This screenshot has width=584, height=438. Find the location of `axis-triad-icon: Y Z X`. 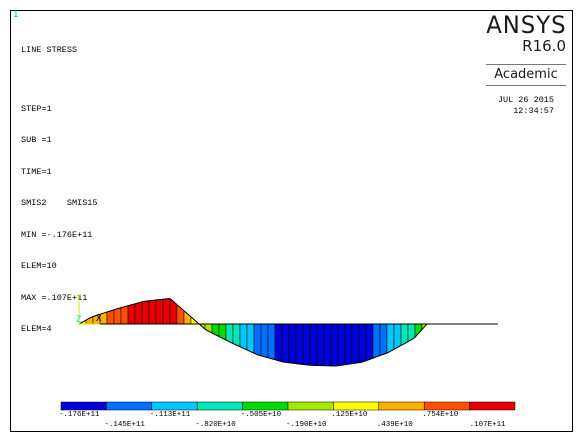

axis-triad-icon: Y Z X is located at coordinates (89, 309).